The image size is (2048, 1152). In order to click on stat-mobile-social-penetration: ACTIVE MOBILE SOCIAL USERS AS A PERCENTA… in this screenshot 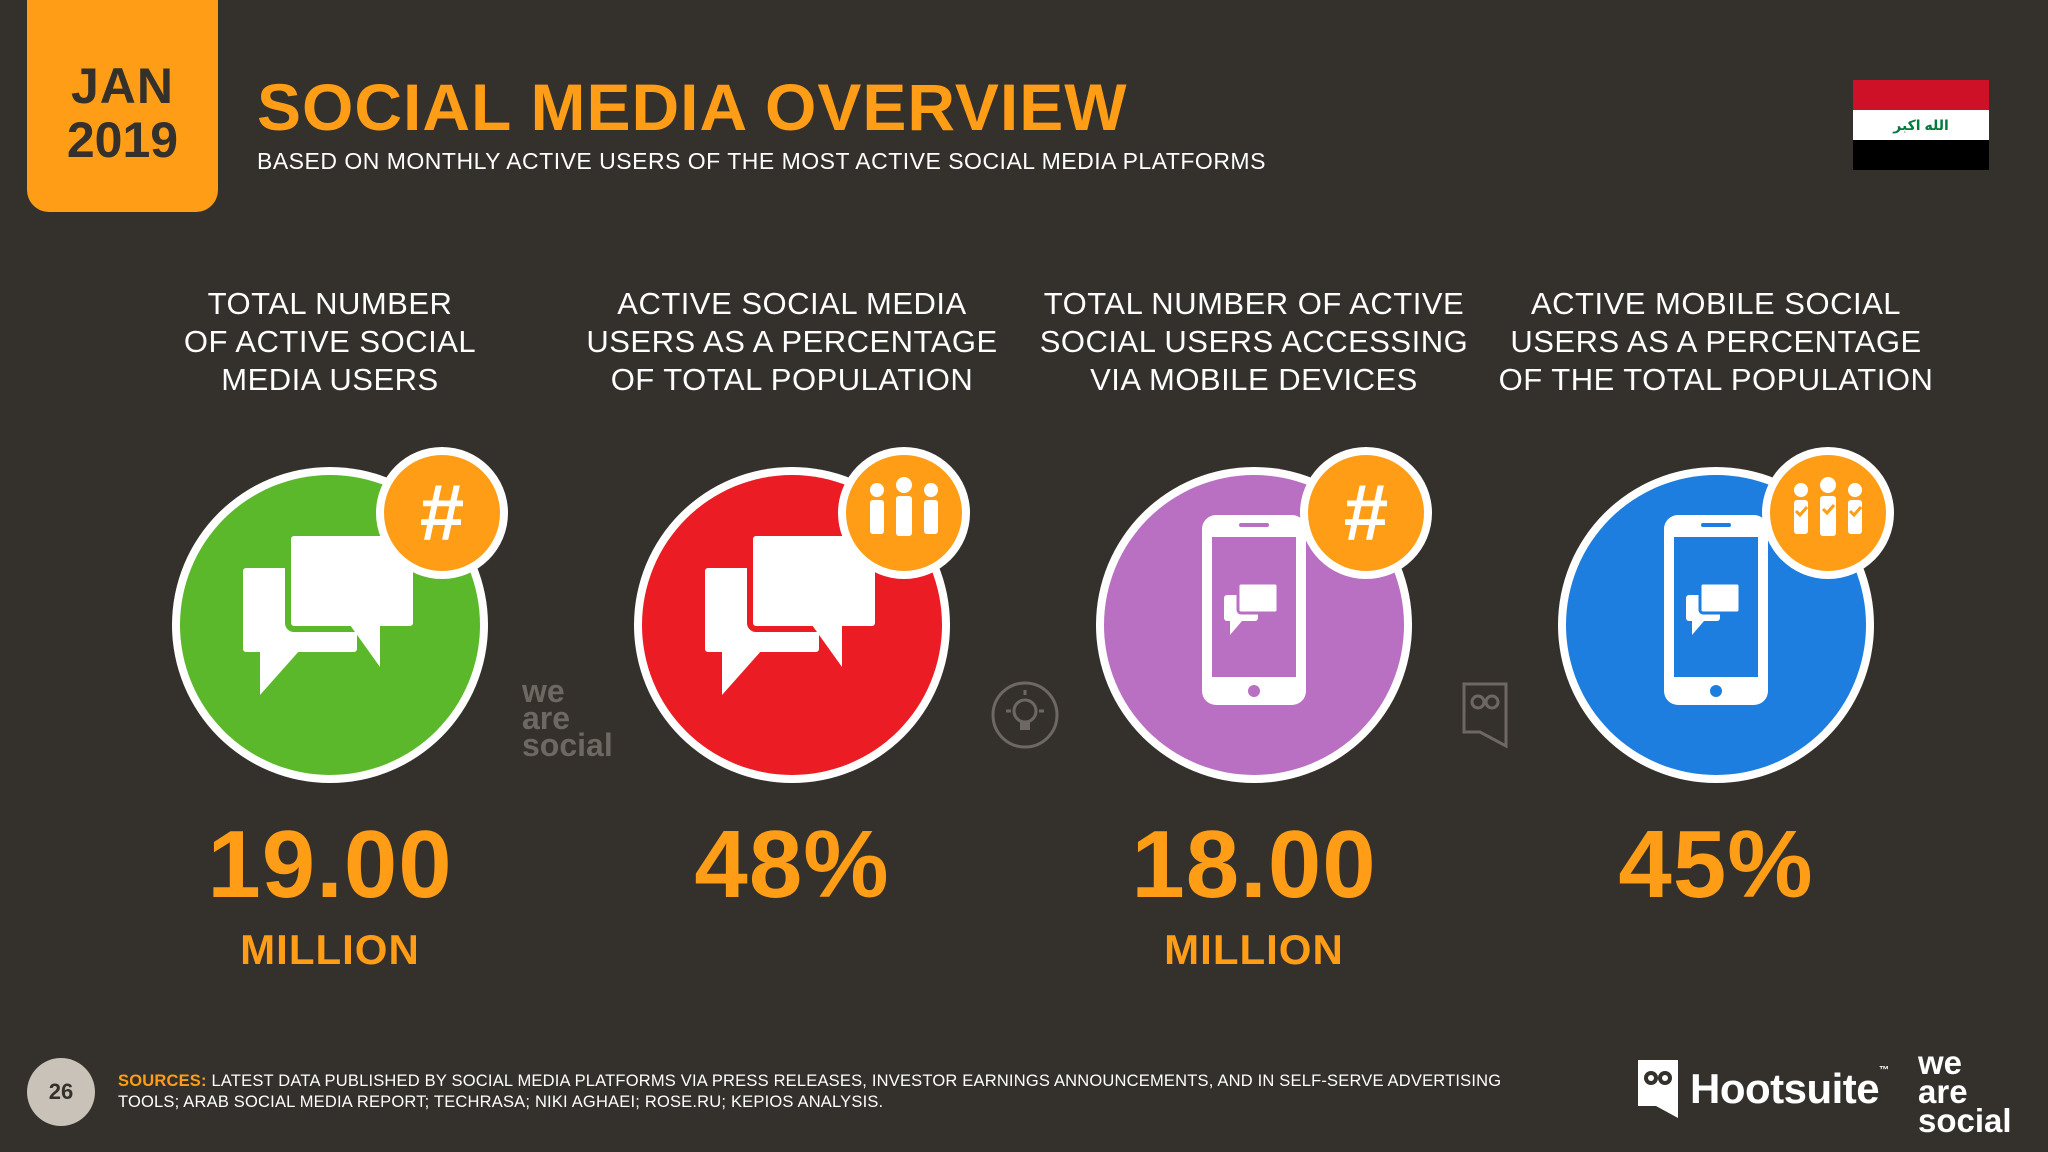, I will do `click(1716, 630)`.